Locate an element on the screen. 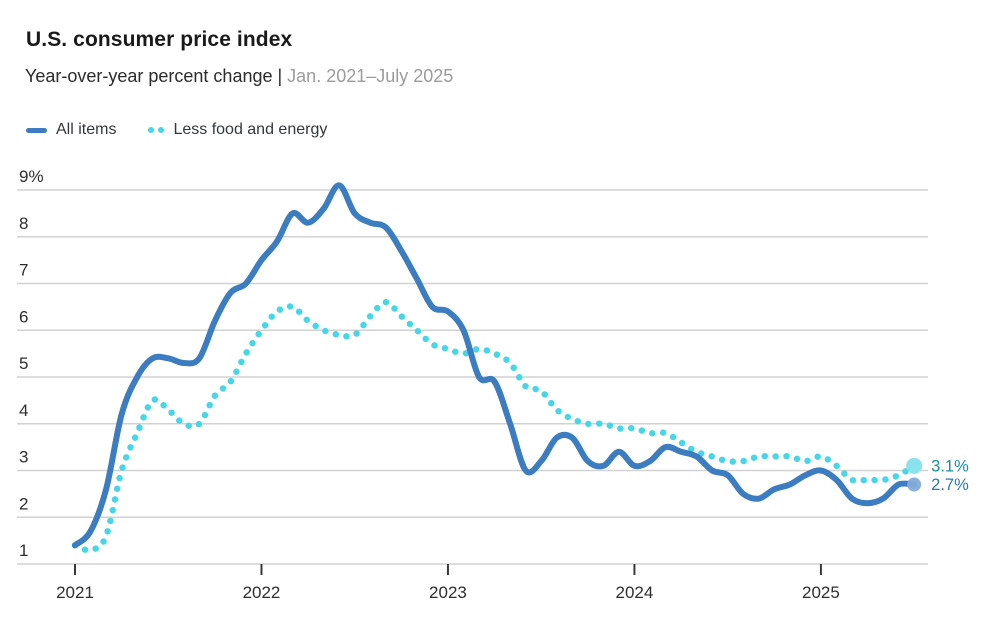  legend-item-core: Less food and energy is located at coordinates (237, 130).